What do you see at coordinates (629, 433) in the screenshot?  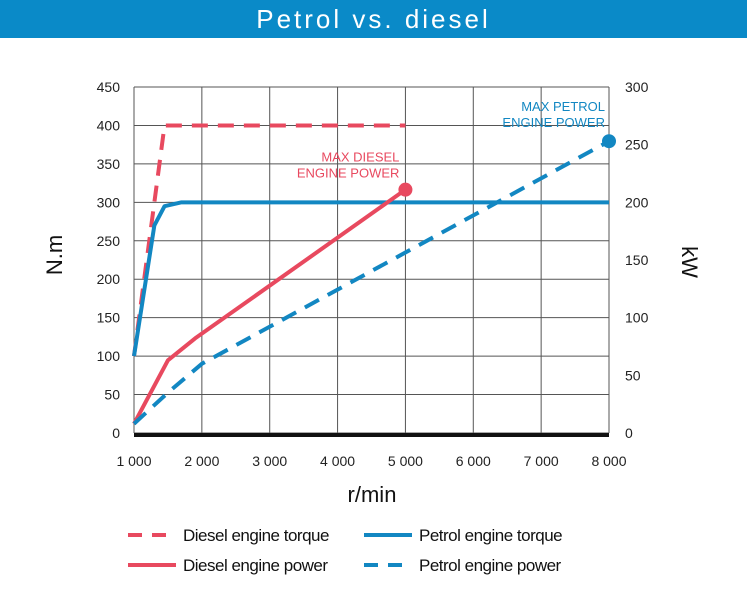 I see `y2-tick-label: 0` at bounding box center [629, 433].